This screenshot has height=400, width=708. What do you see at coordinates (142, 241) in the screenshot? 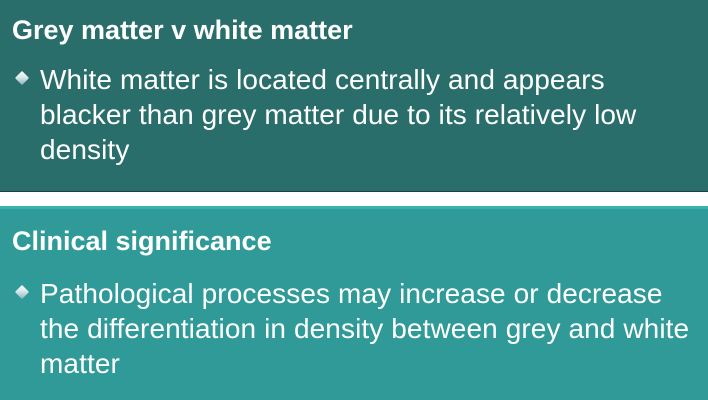
I see `section-heading: Clinical significance` at bounding box center [142, 241].